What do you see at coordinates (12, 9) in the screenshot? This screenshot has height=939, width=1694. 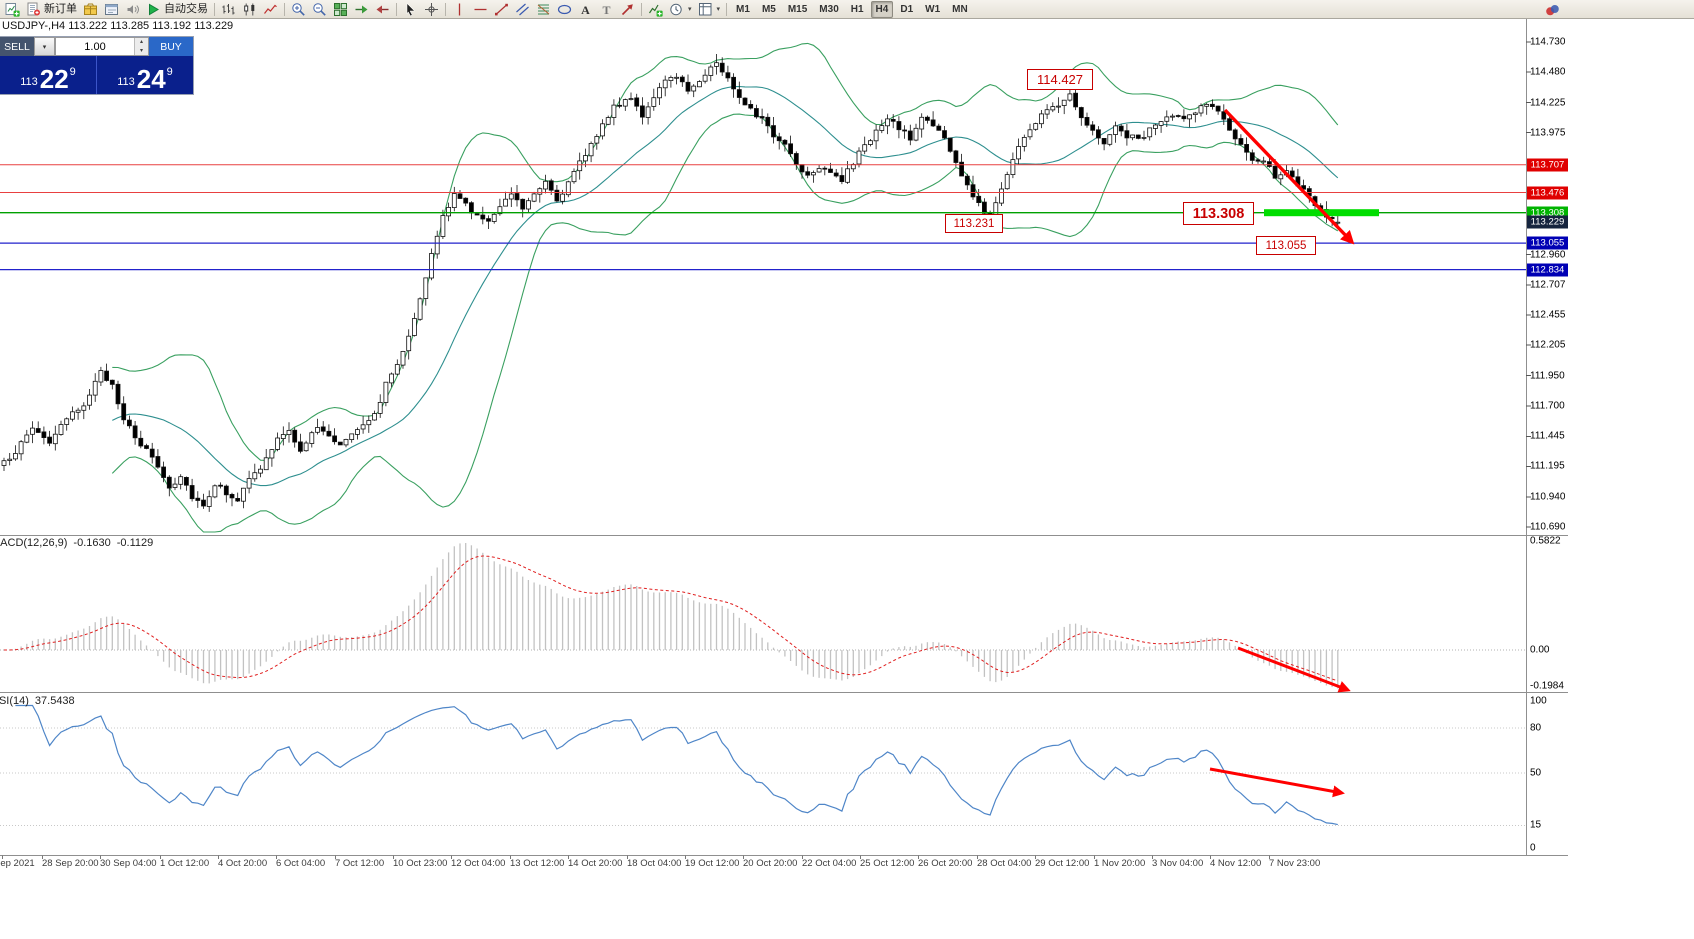 I see `new-chart-icon` at bounding box center [12, 9].